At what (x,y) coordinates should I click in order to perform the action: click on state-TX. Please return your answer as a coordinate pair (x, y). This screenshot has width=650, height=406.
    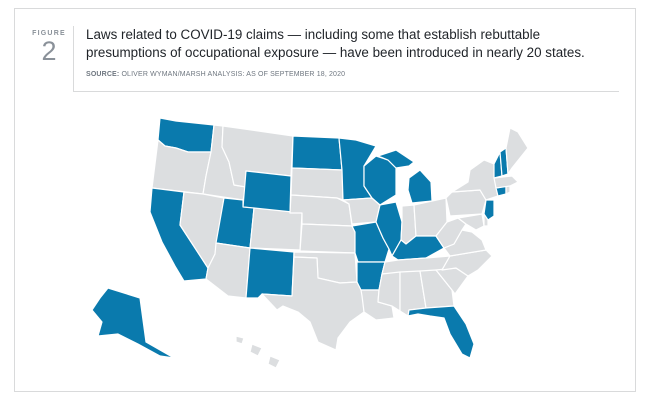
    Looking at the image, I should click on (313, 303).